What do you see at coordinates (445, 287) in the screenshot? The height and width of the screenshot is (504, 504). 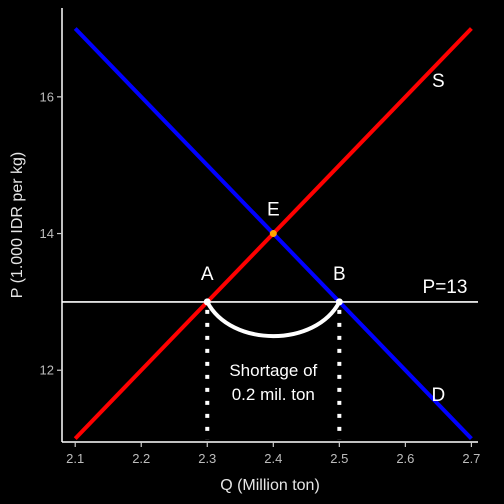 I see `price-line-label: P=13` at bounding box center [445, 287].